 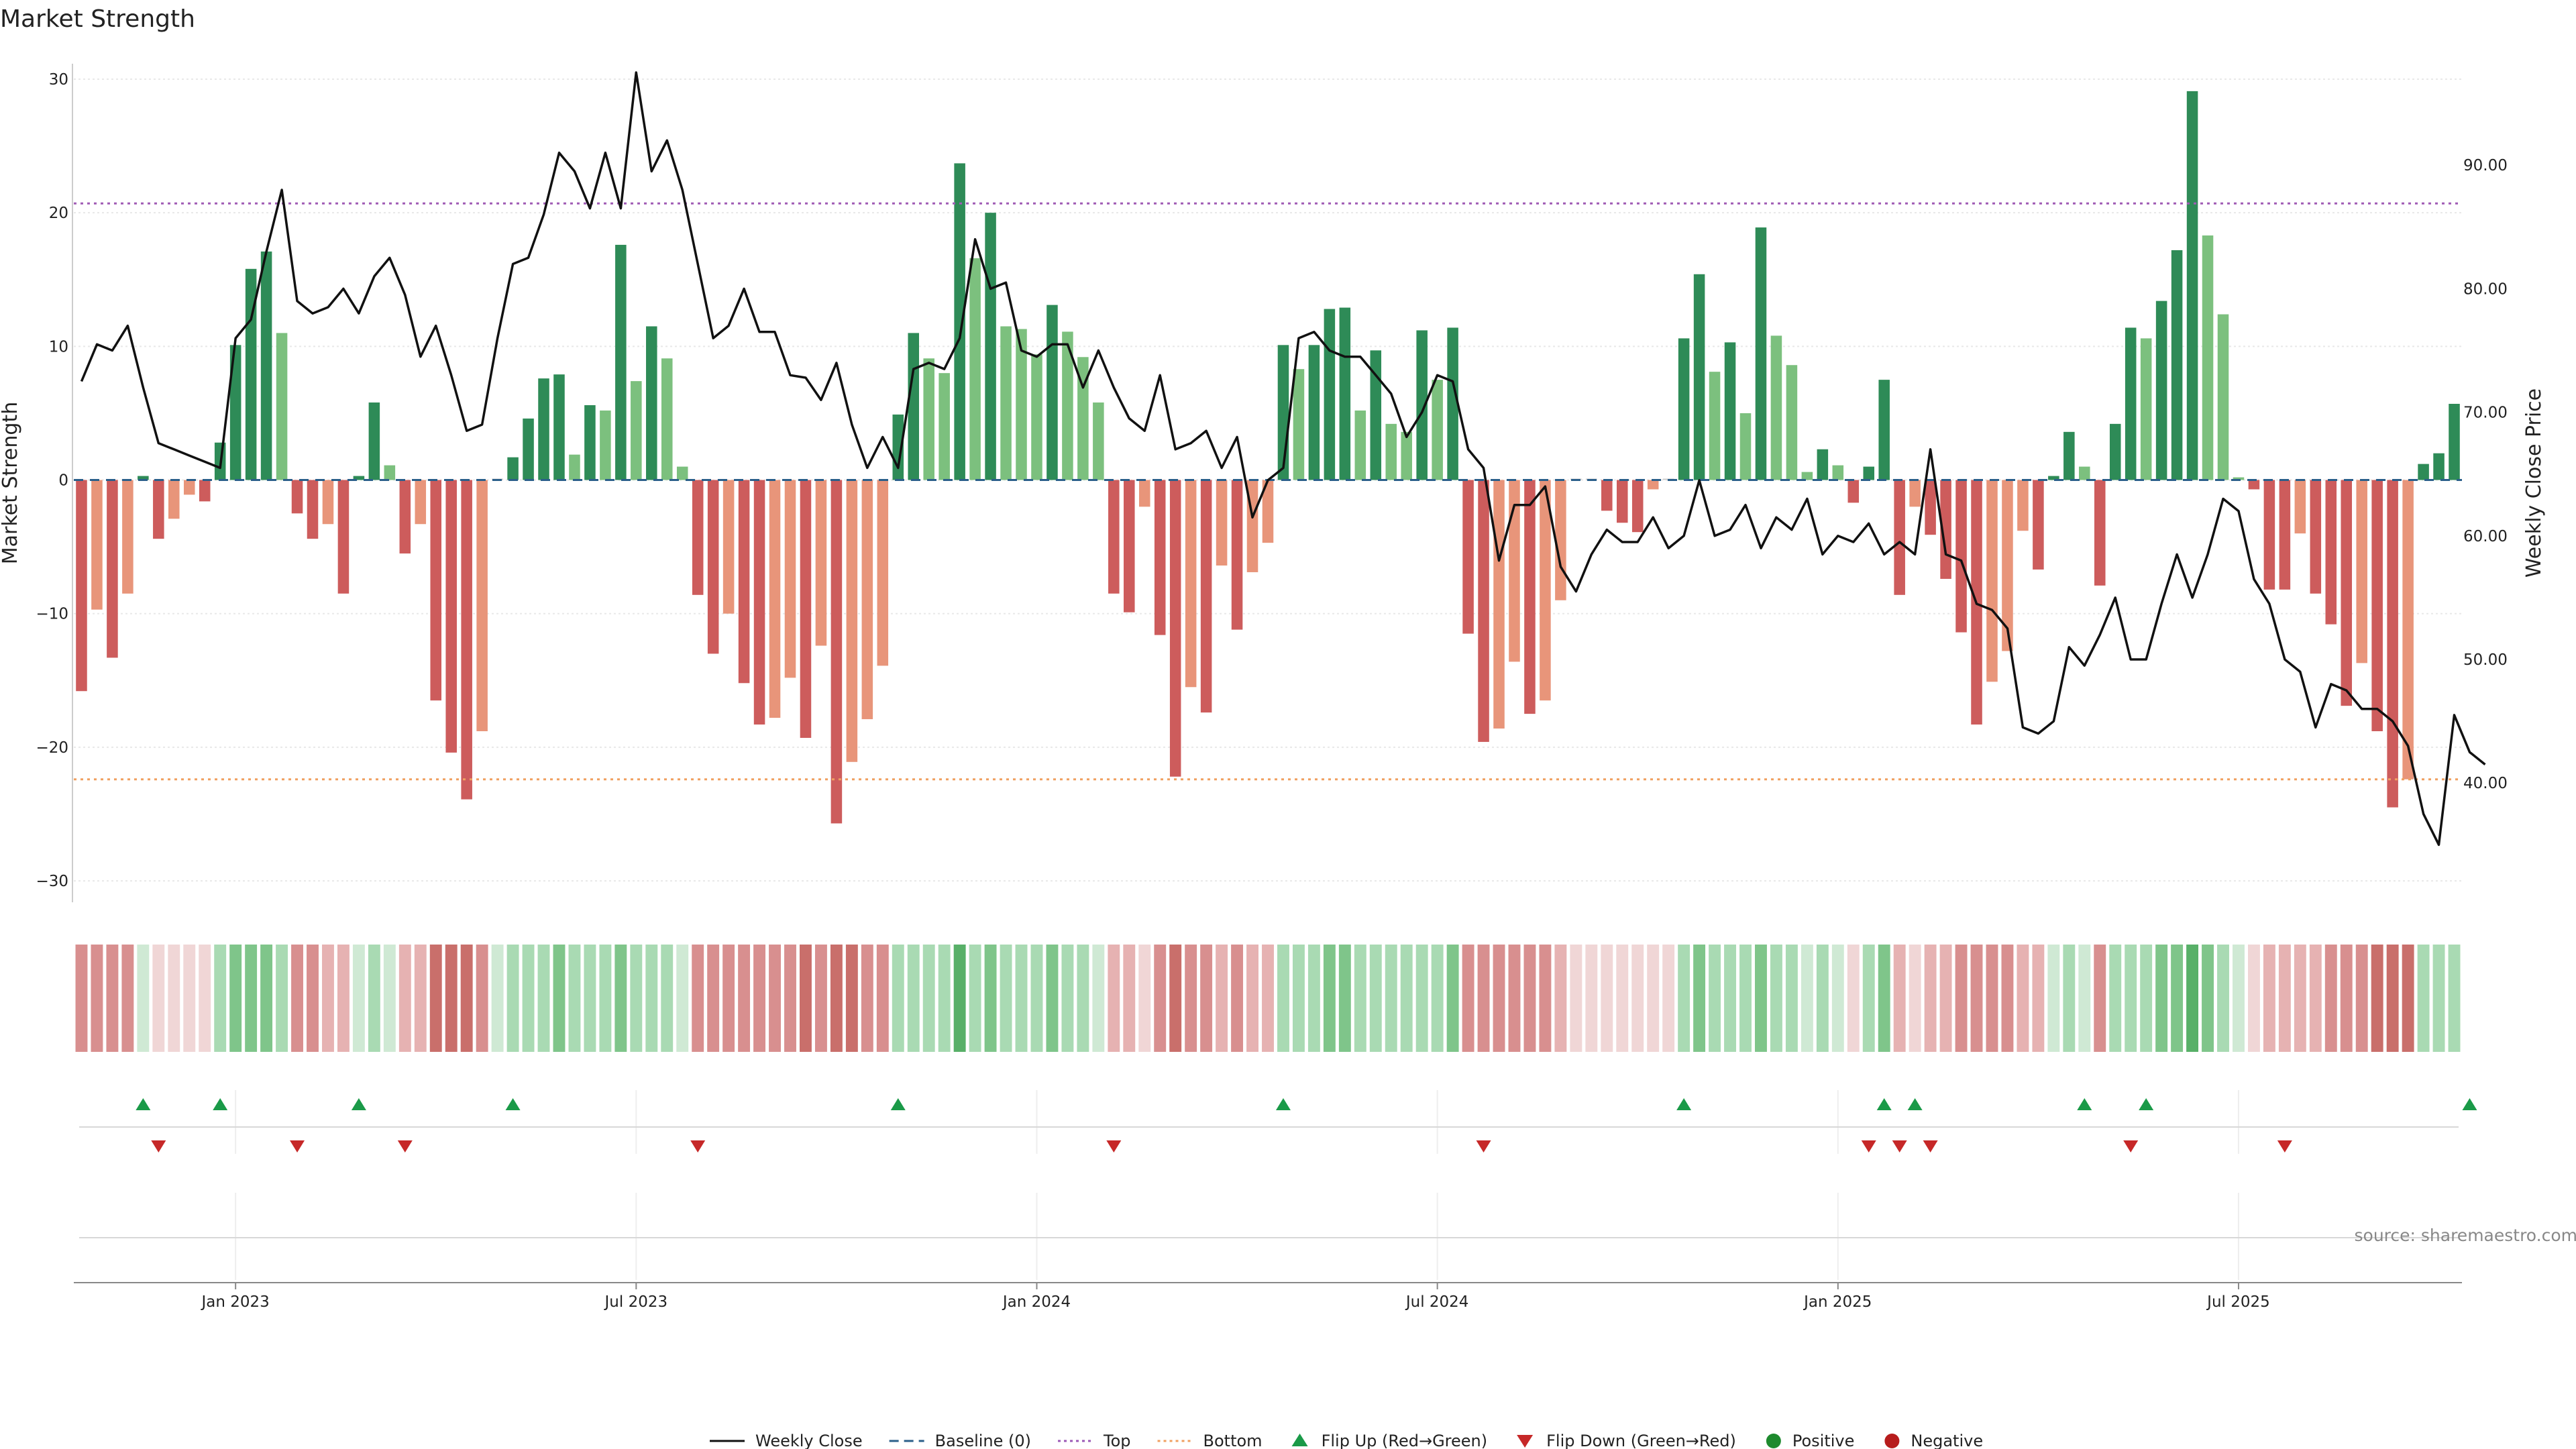 What do you see at coordinates (52, 614) in the screenshot?
I see `y-tick-label: −10` at bounding box center [52, 614].